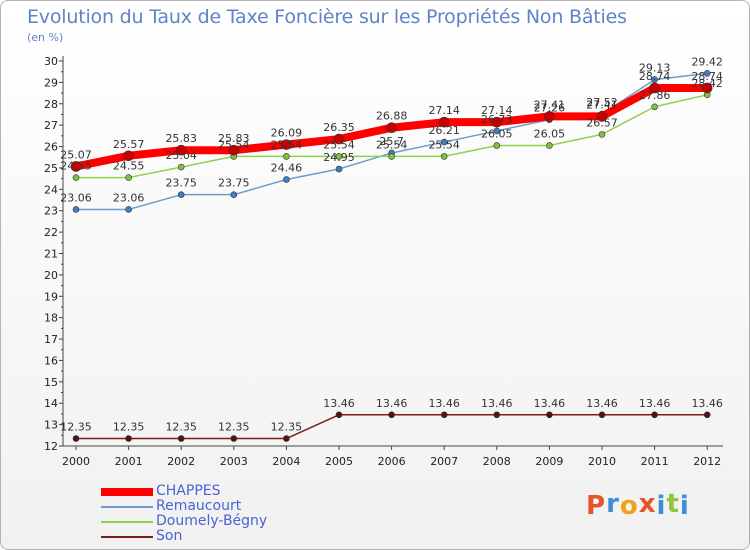 Image resolution: width=750 pixels, height=550 pixels. I want to click on data-label: 27.86, so click(655, 95).